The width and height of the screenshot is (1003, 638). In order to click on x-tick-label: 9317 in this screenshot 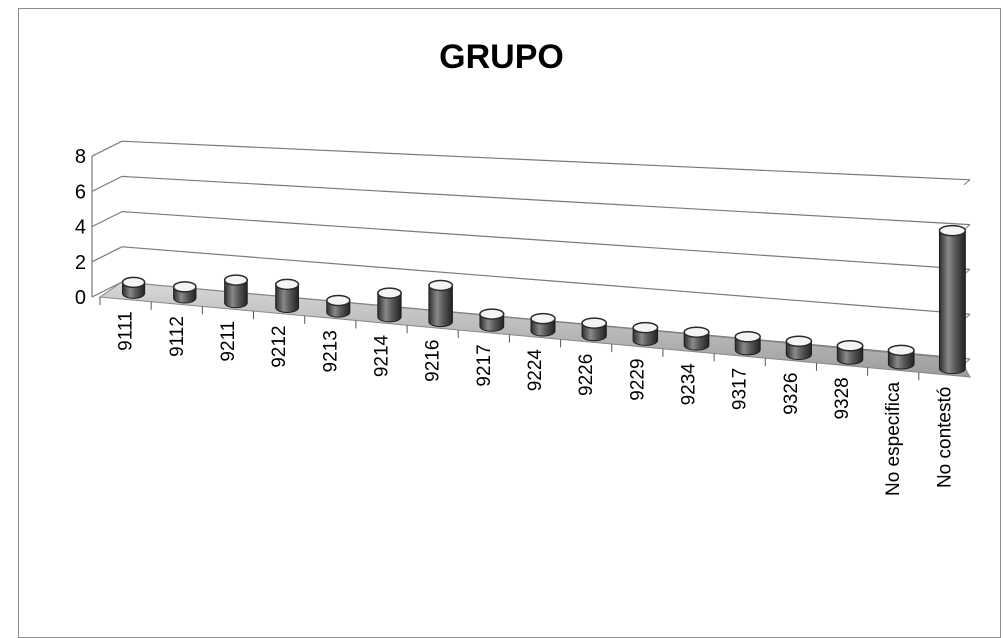, I will do `click(740, 389)`.